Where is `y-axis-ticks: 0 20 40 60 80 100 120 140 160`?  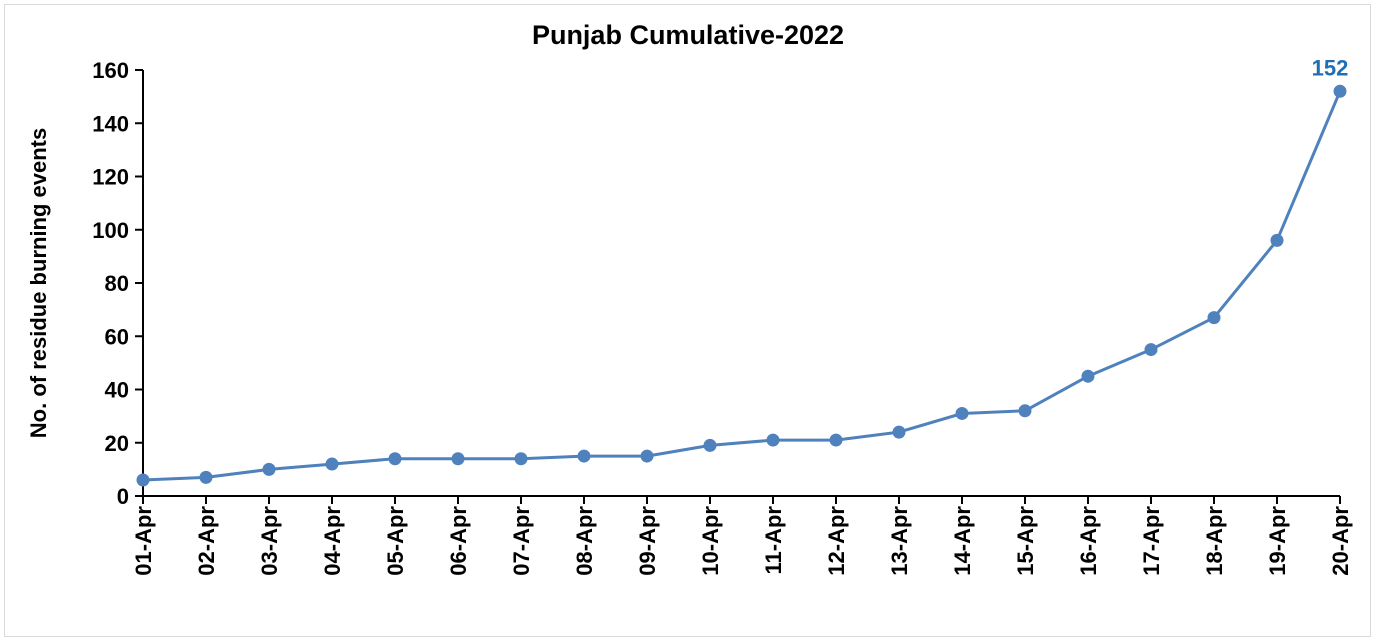 y-axis-ticks: 0 20 40 60 80 100 120 140 160 is located at coordinates (117, 283).